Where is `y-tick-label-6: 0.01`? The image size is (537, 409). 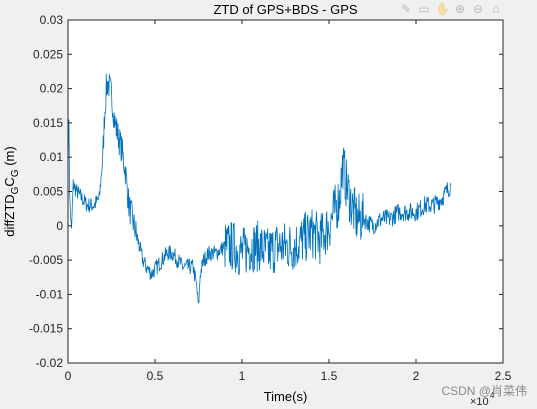
y-tick-label-6: 0.01 is located at coordinates (52, 157).